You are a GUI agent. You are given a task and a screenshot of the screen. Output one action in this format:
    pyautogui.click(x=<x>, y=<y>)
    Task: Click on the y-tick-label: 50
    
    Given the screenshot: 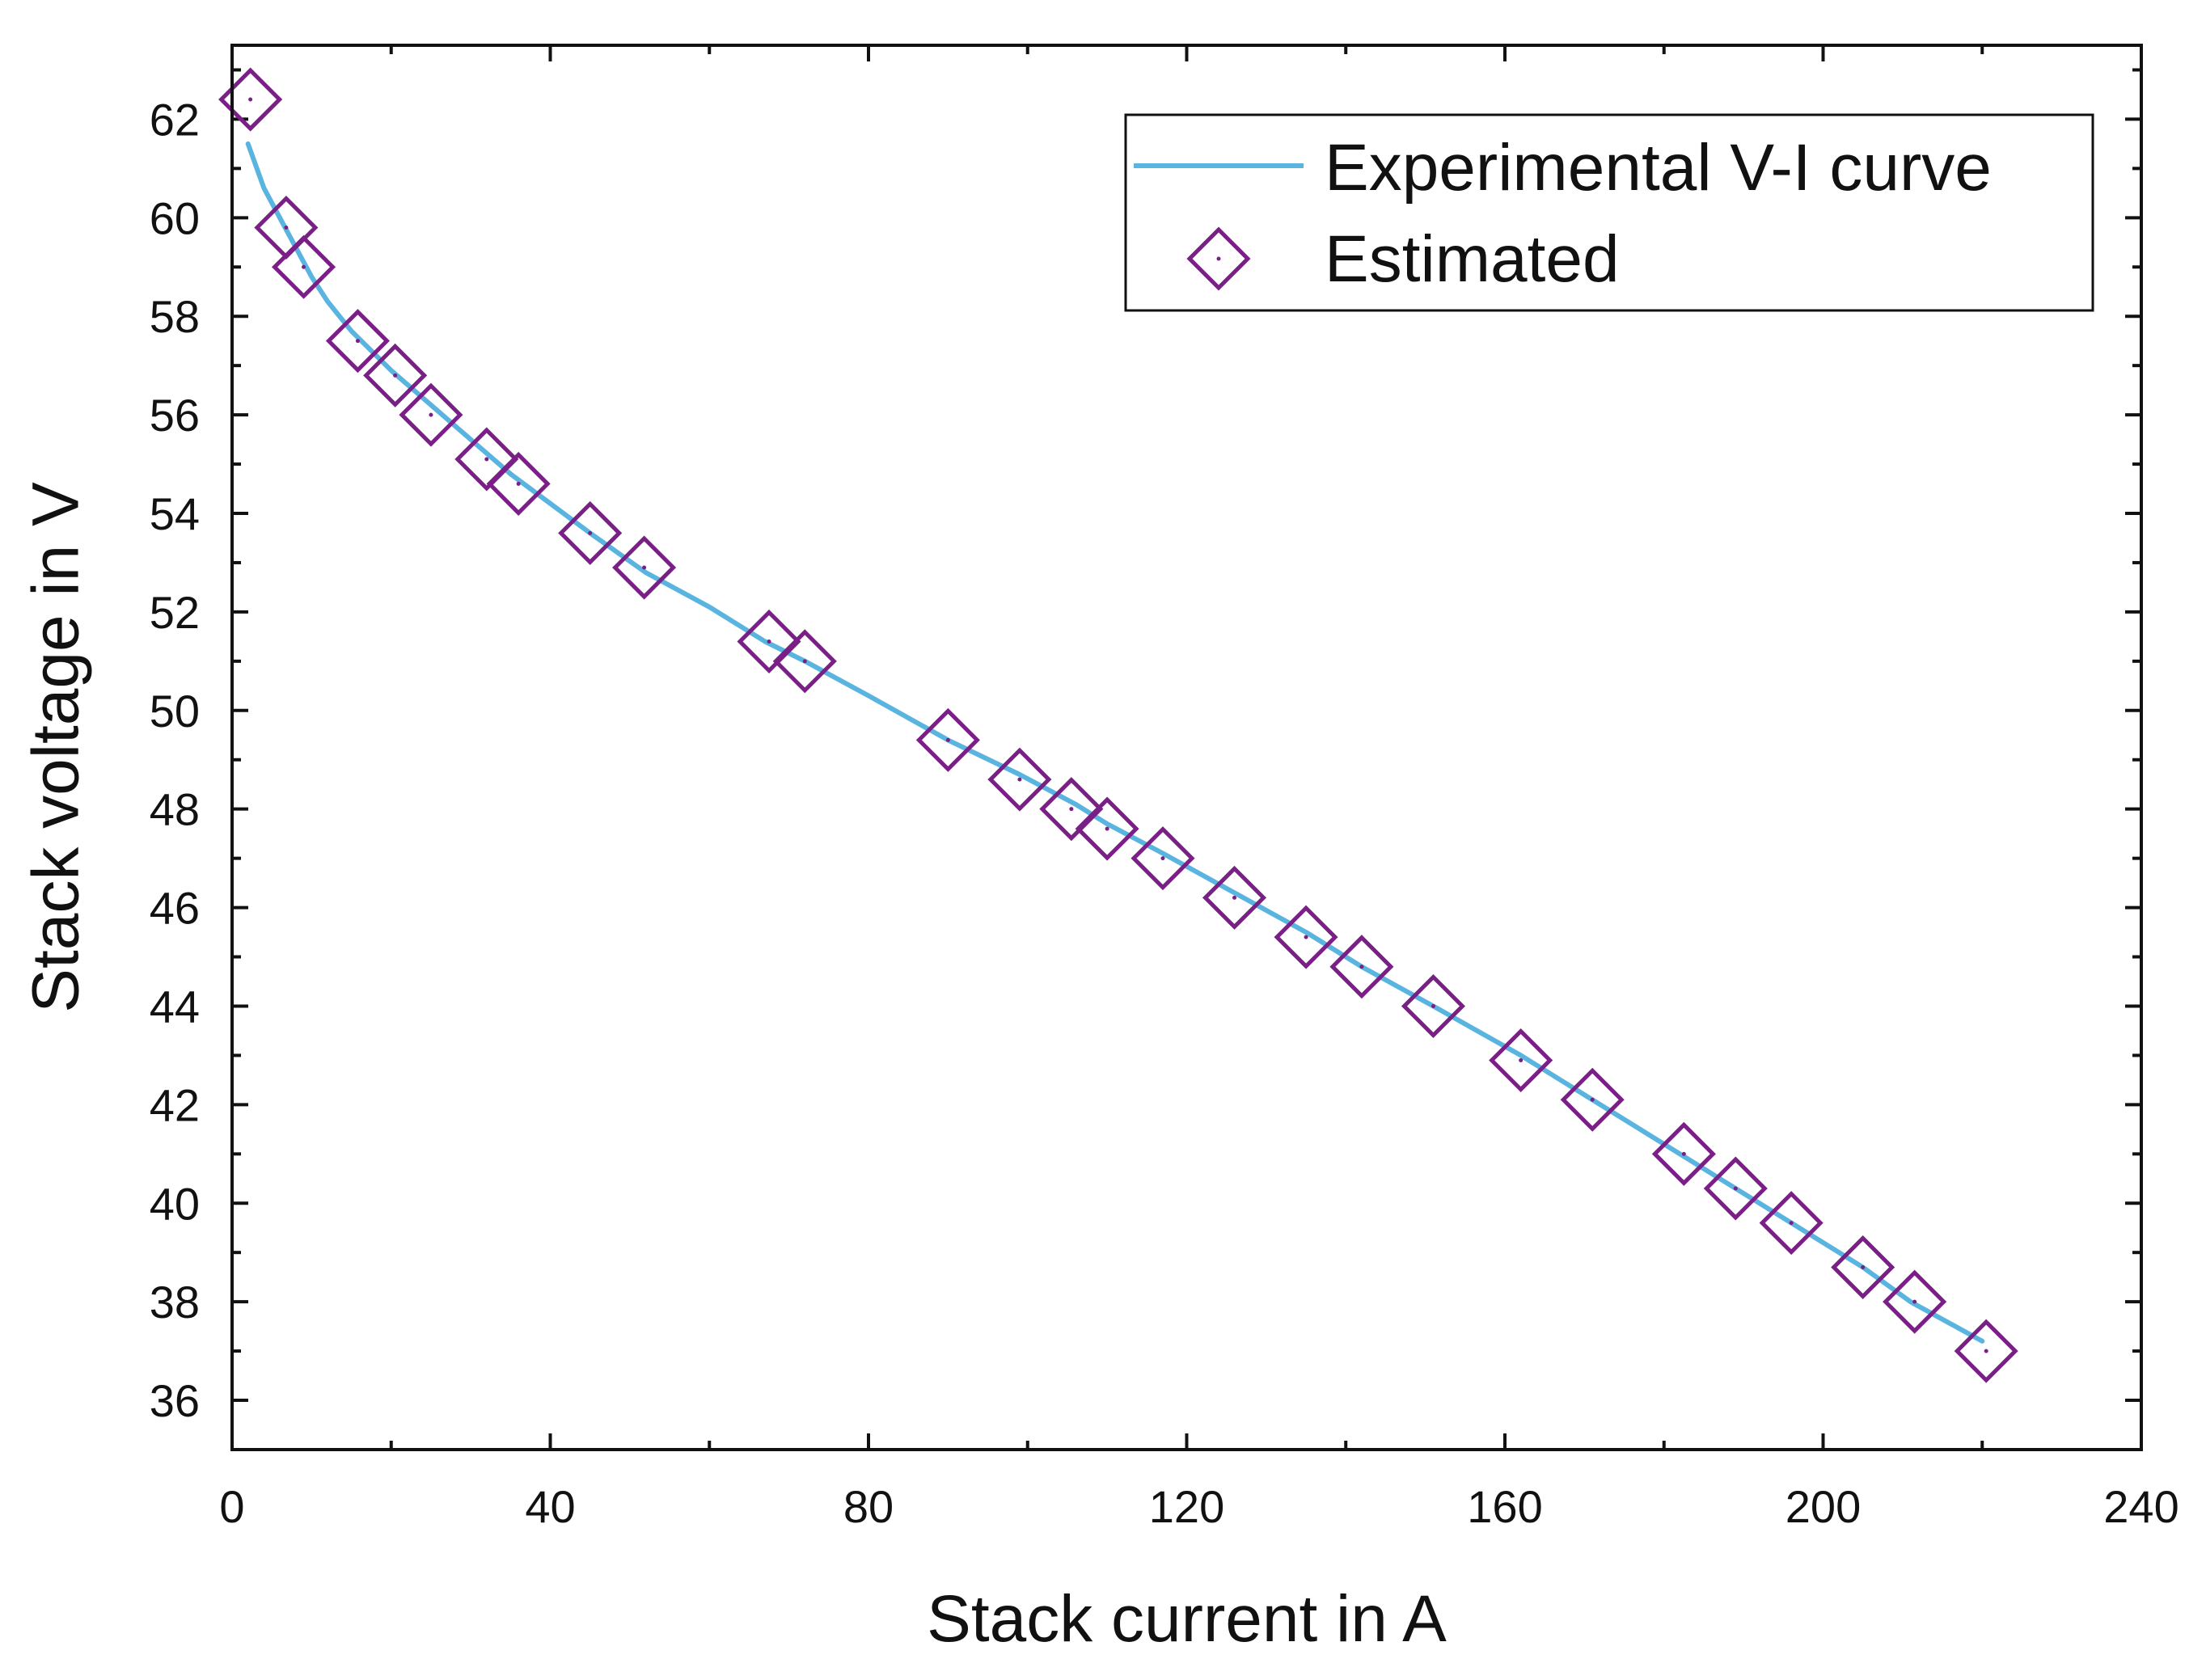 What is the action you would take?
    pyautogui.click(x=175, y=712)
    